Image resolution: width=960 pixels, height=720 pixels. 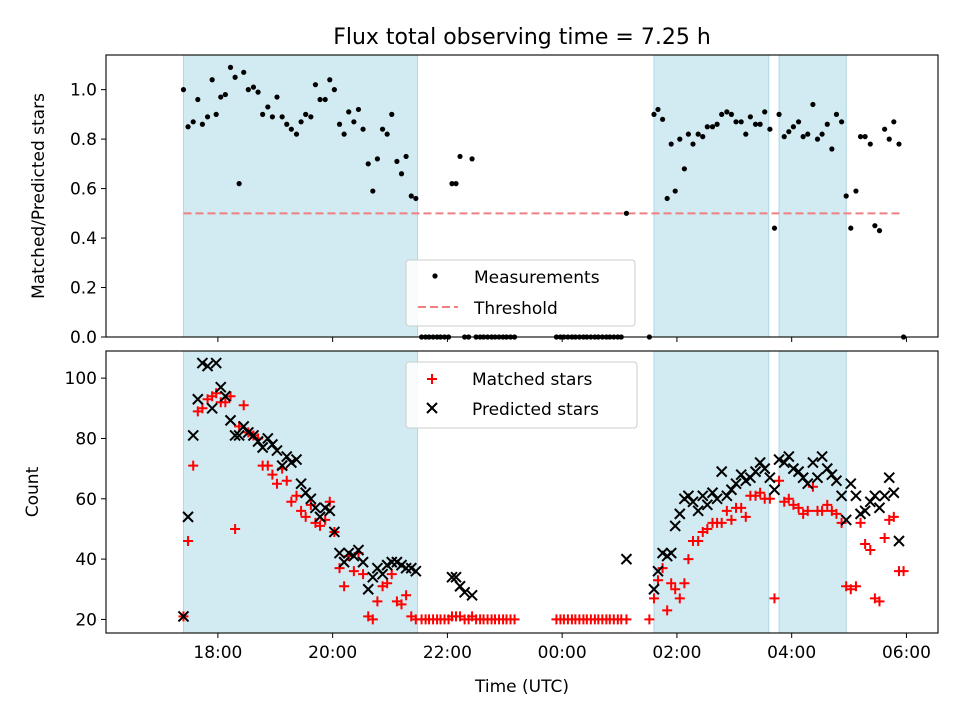 I want to click on legend-marker-predicted, so click(x=432, y=408).